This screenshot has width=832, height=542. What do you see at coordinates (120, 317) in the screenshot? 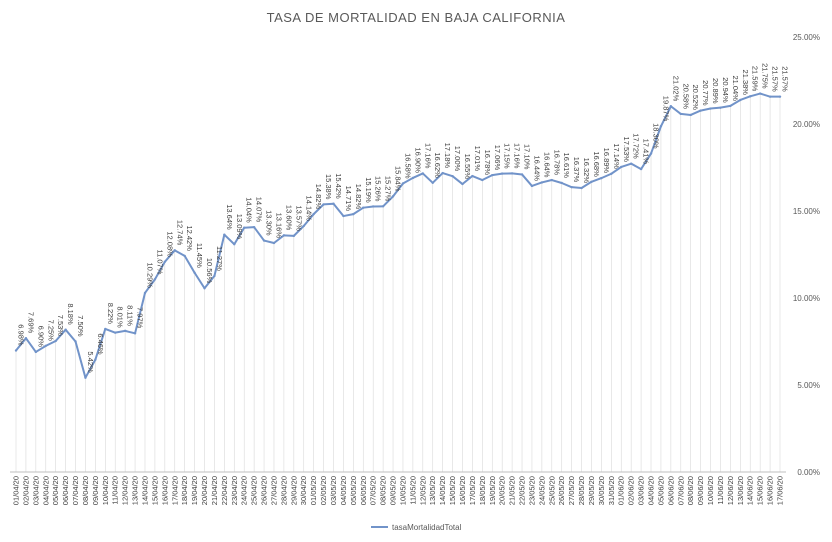
I see `data-label: 8.01%` at bounding box center [120, 317].